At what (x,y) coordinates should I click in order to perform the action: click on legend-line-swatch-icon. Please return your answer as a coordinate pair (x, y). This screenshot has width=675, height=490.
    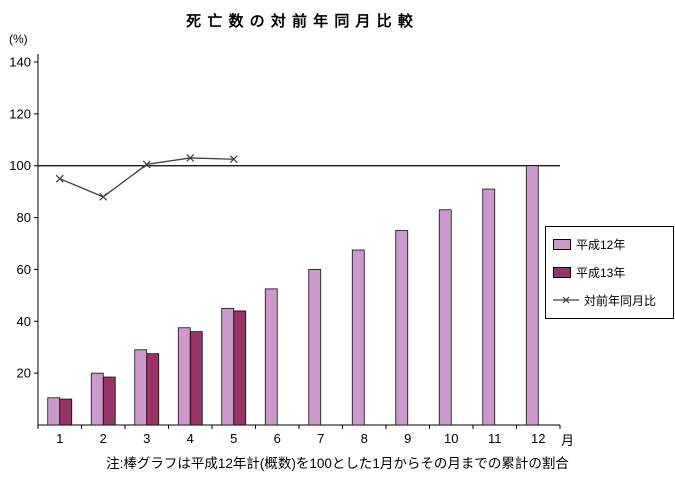
    Looking at the image, I should click on (566, 300).